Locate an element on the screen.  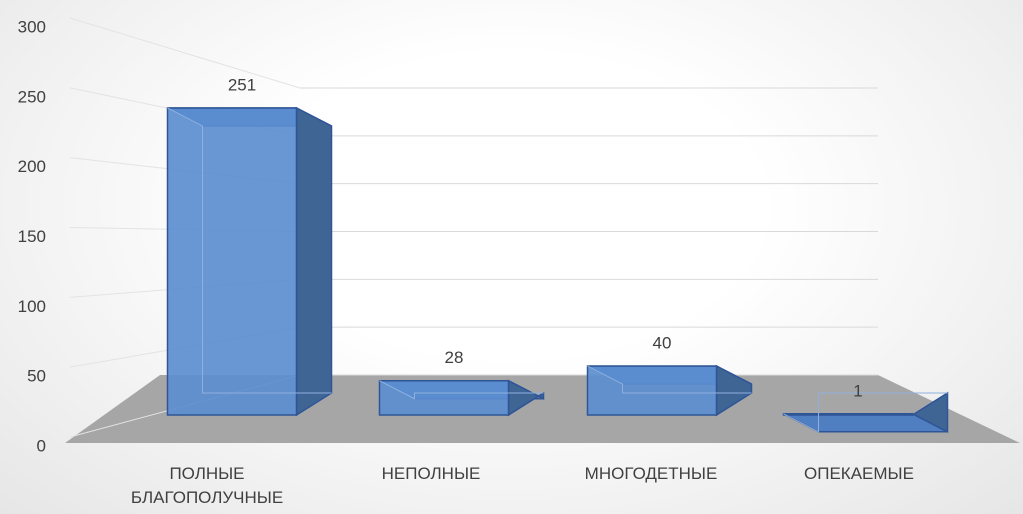
y-tick-label: 0 is located at coordinates (41, 445).